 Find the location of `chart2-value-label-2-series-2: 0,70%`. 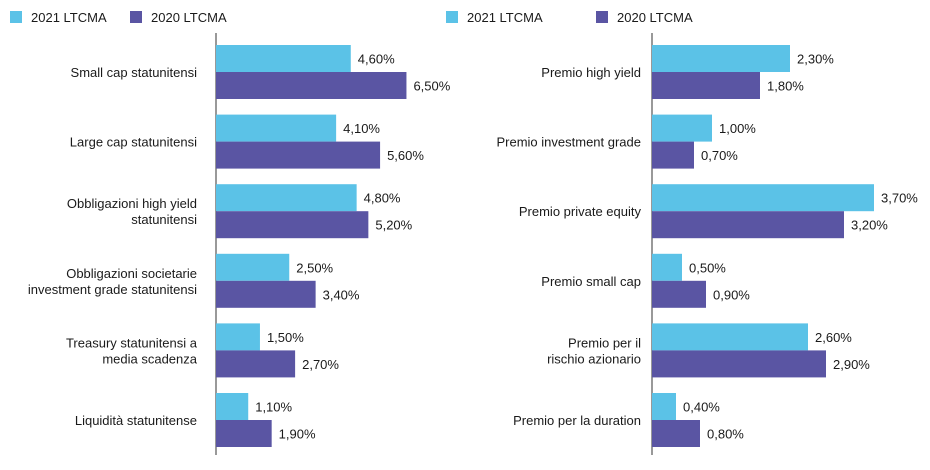

chart2-value-label-2-series-2: 0,70% is located at coordinates (719, 155).